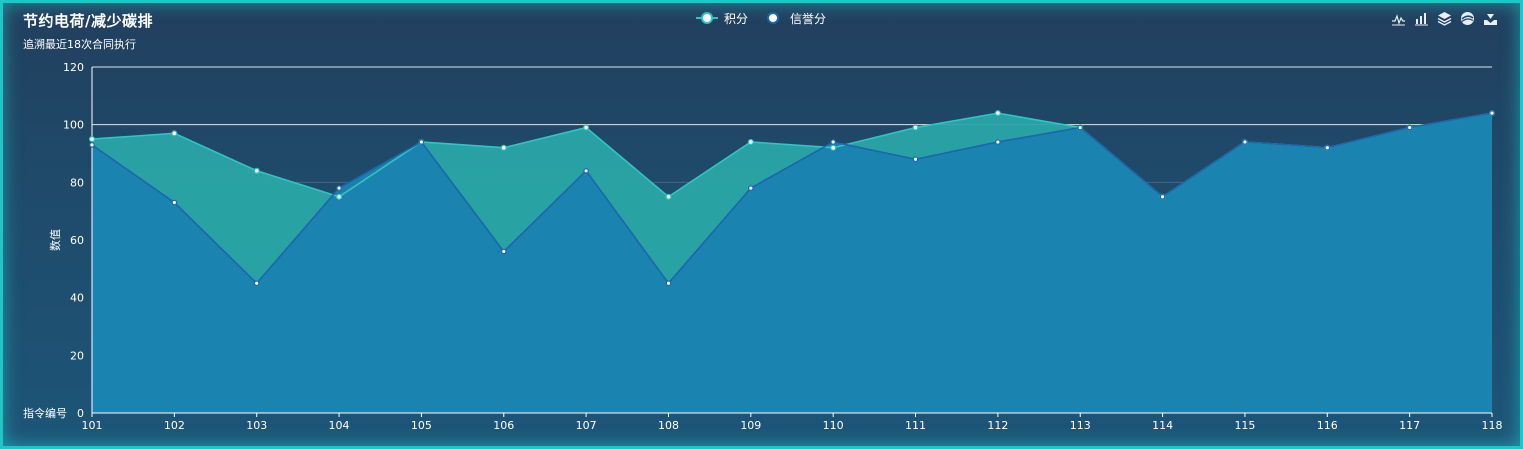  What do you see at coordinates (1080, 425) in the screenshot?
I see `x-tick-label: 113` at bounding box center [1080, 425].